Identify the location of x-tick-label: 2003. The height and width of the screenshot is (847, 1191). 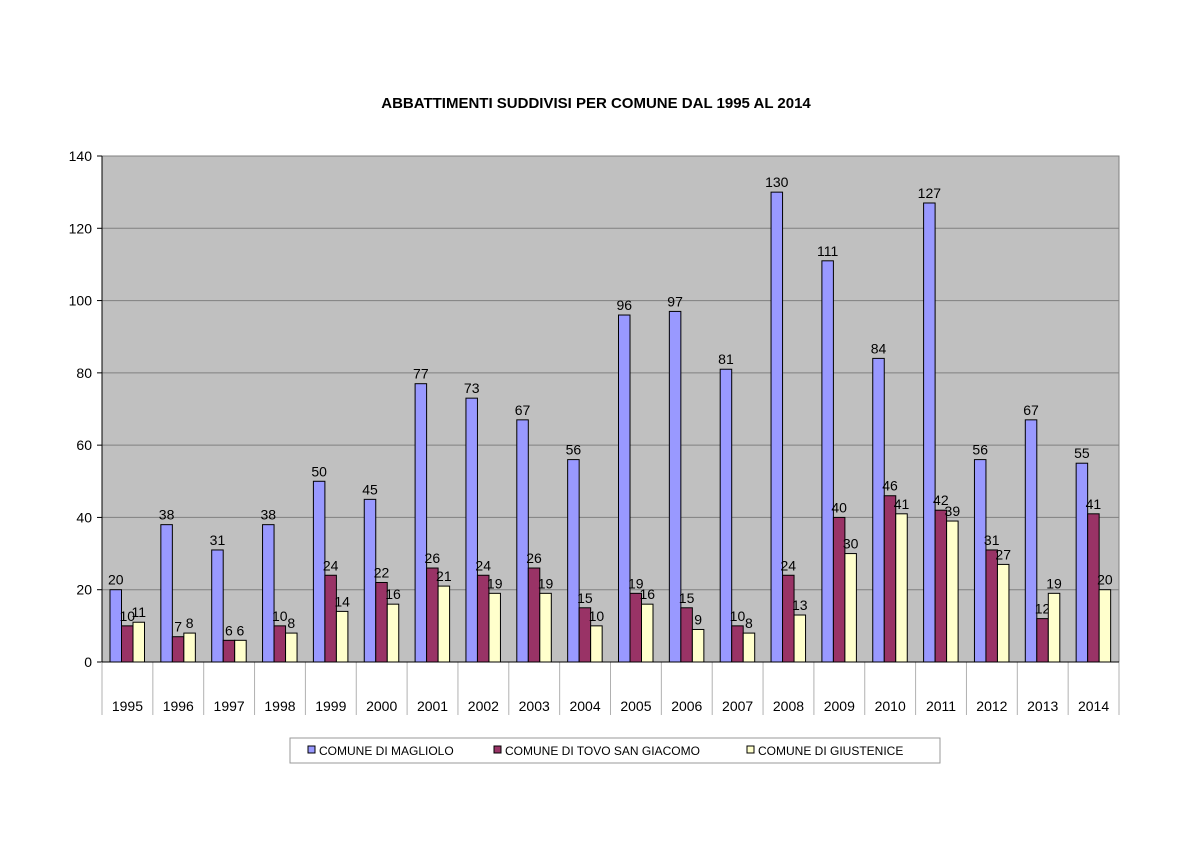
(534, 706).